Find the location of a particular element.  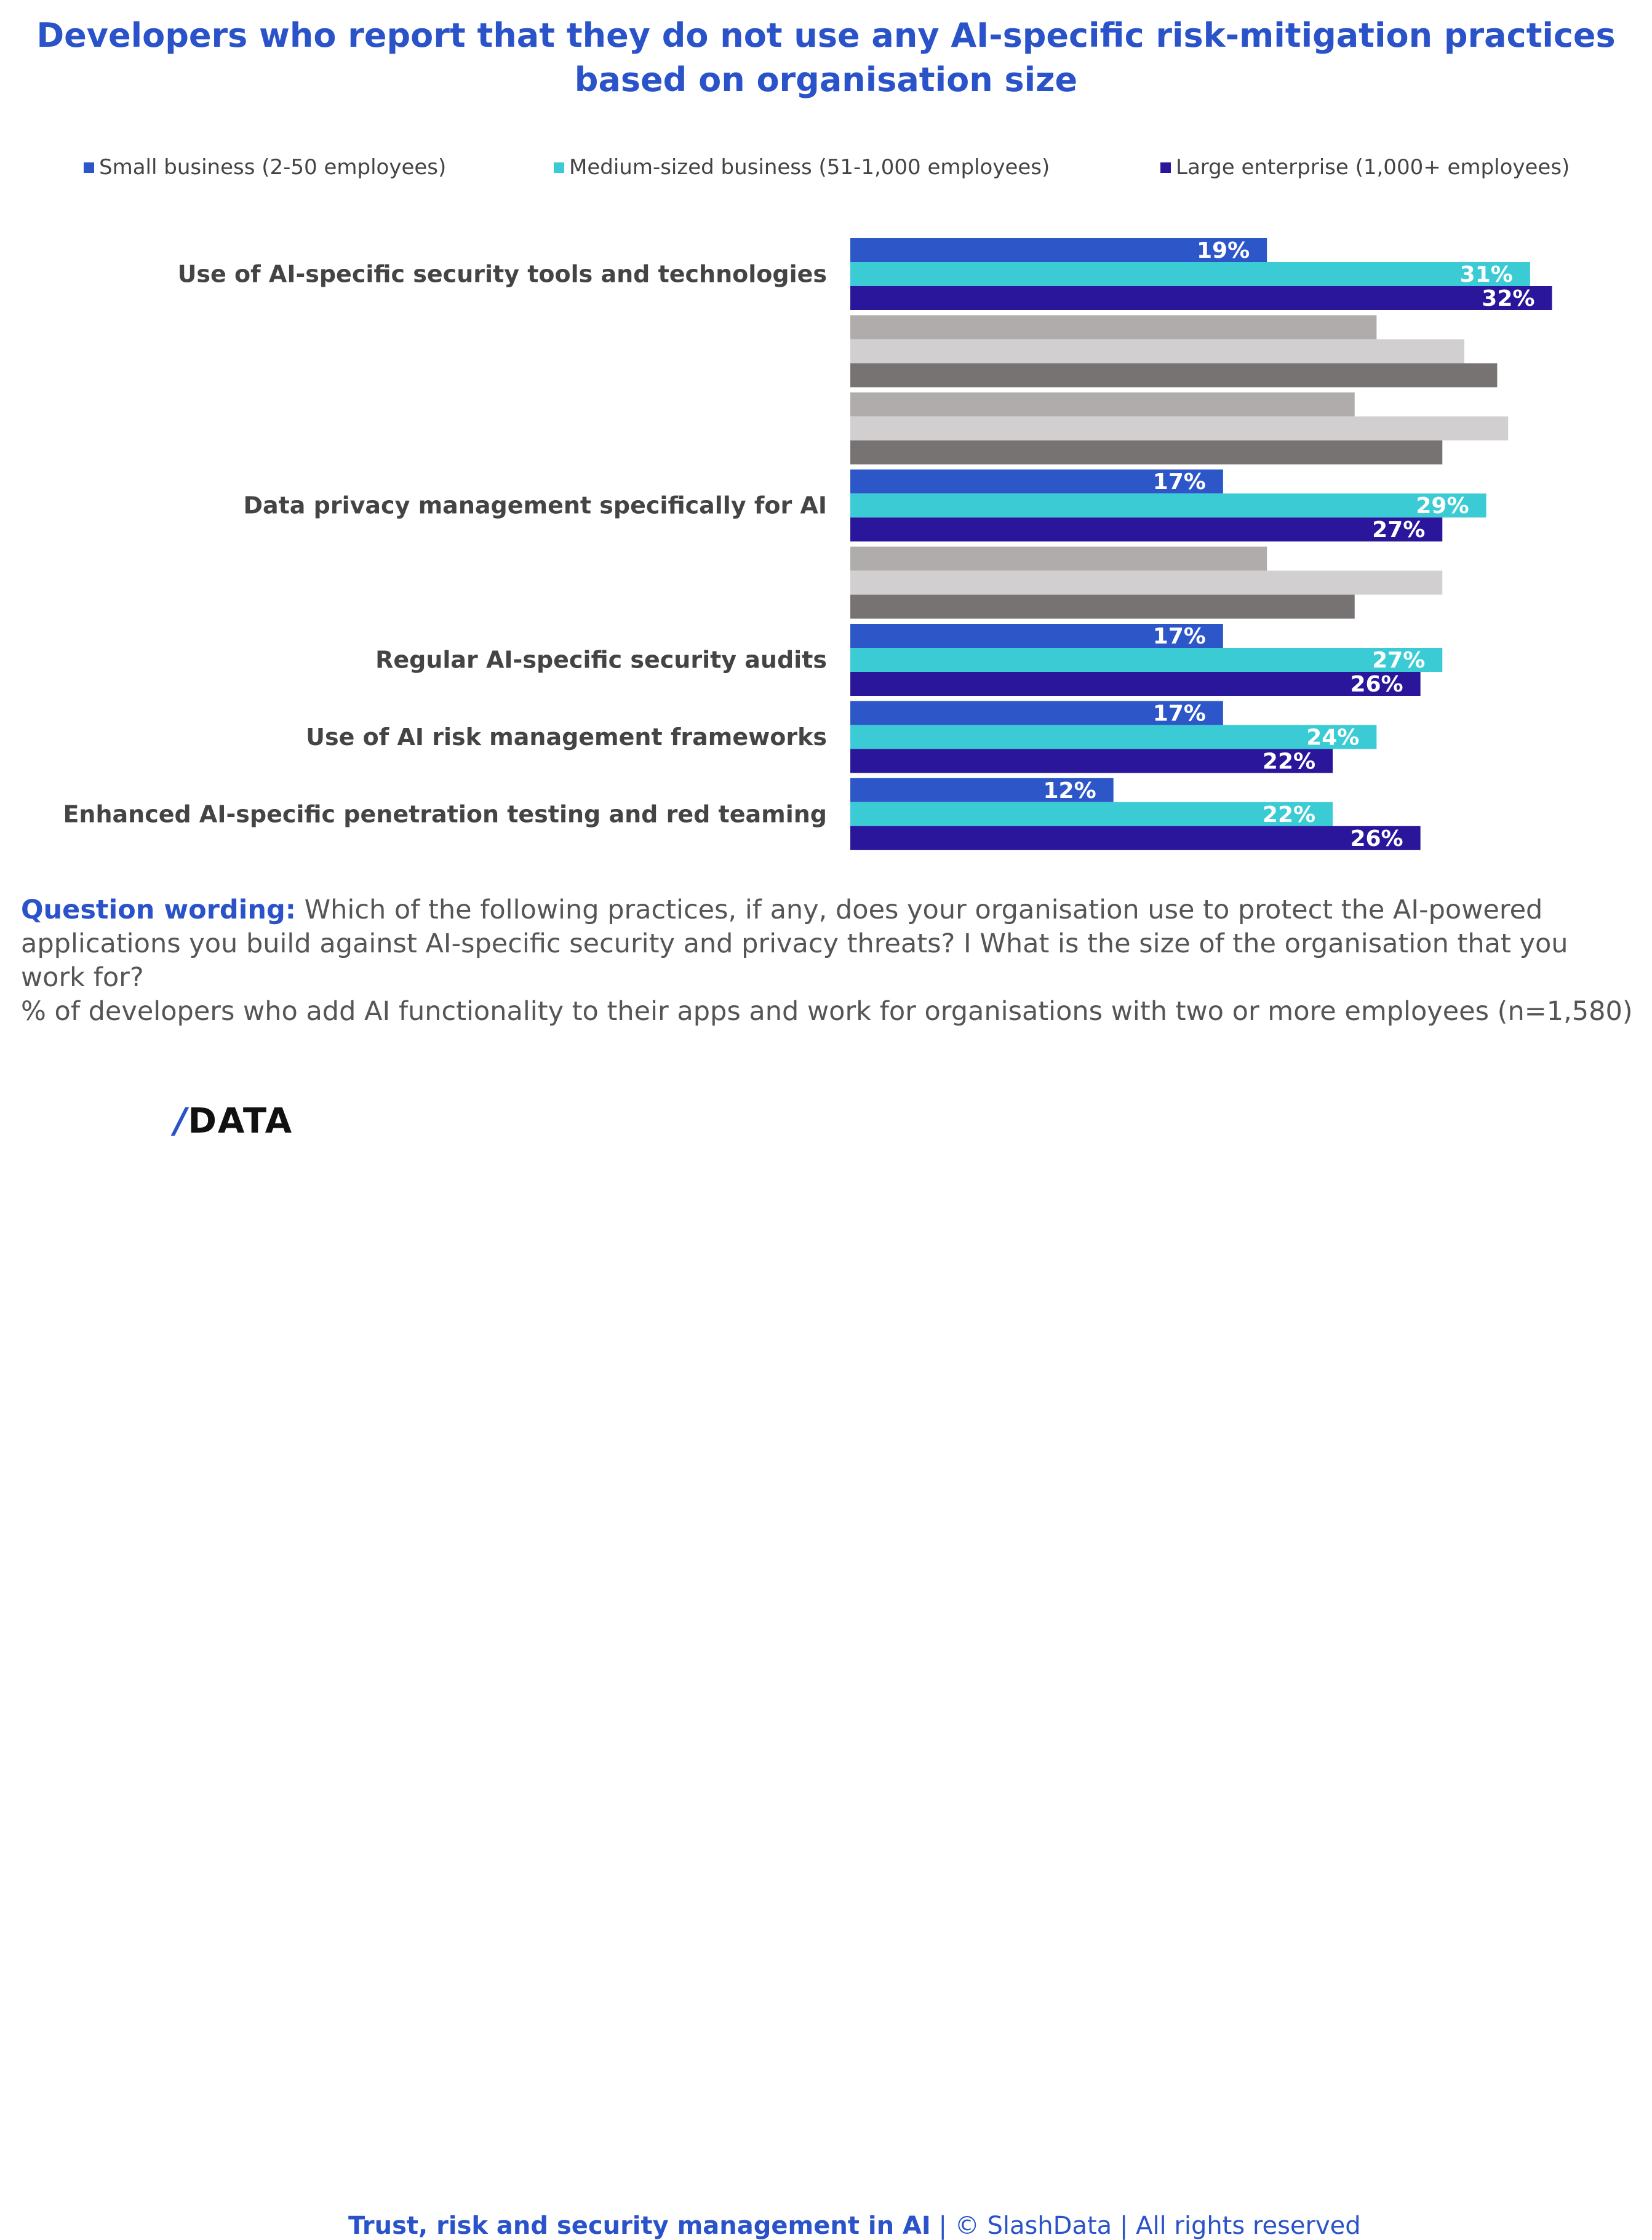

legend-item-large: Large enterprise (1,000+ employees) is located at coordinates (1365, 167).